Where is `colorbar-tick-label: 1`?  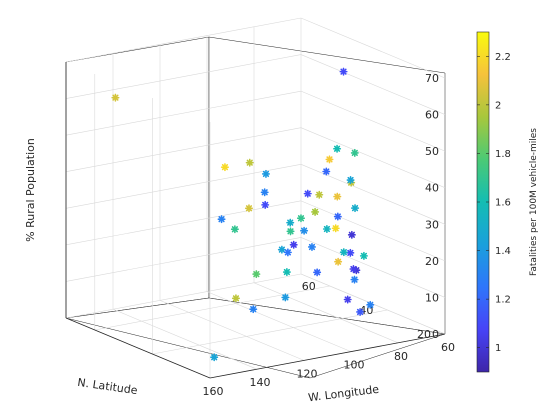 colorbar-tick-label: 1 is located at coordinates (498, 348).